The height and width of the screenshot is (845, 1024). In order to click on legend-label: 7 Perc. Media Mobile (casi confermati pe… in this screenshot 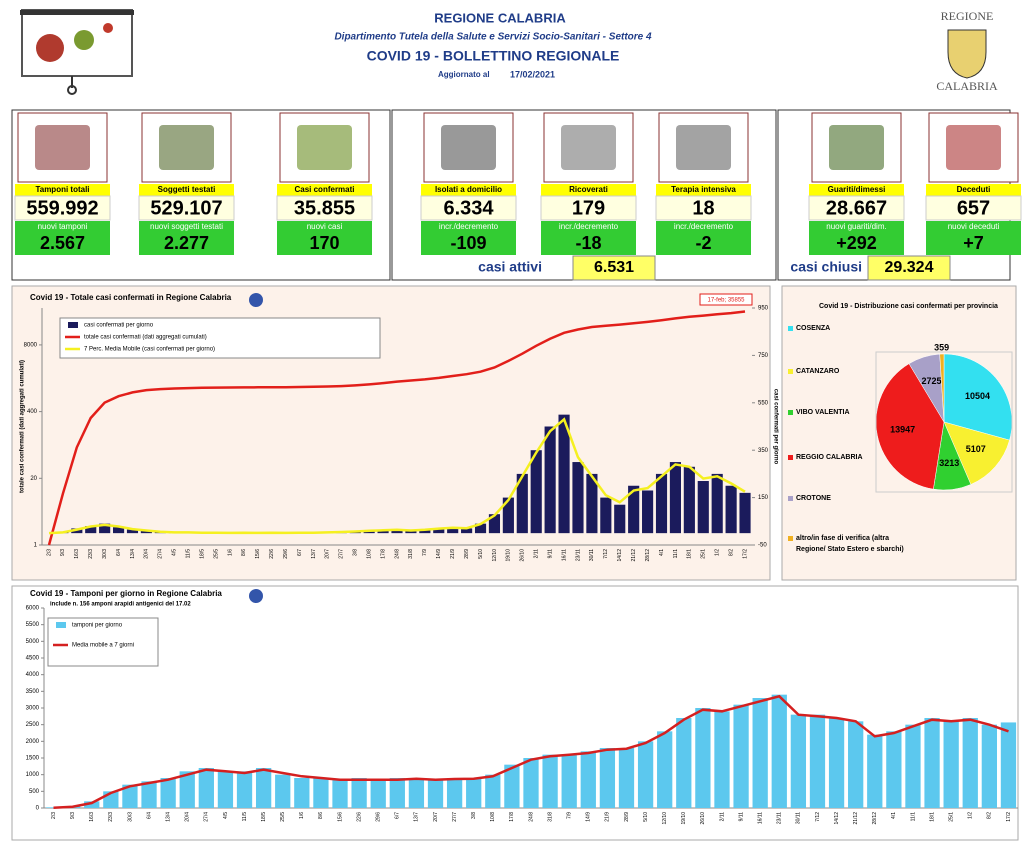, I will do `click(149, 350)`.